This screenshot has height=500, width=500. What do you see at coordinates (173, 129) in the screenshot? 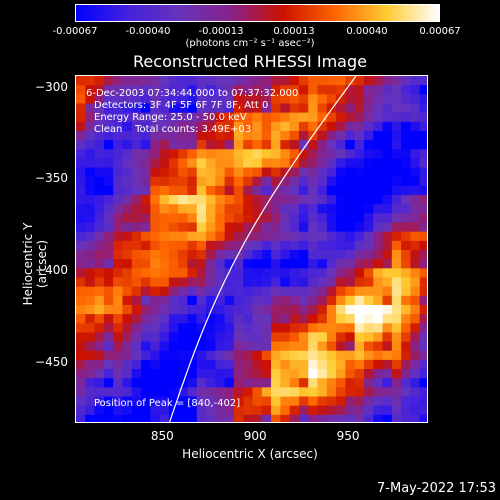
I see `clean-counts-text: Clean Total counts: 3.49E+03` at bounding box center [173, 129].